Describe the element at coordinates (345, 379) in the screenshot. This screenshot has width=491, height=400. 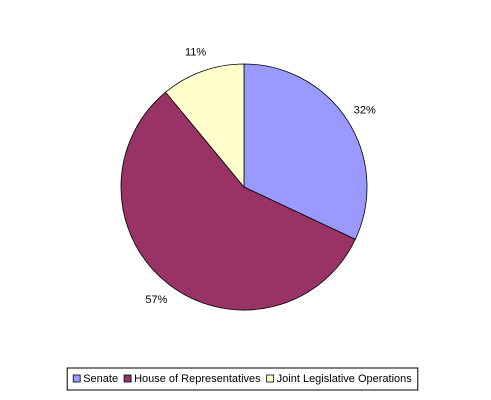
I see `legend-label: Joint Legislative Operations` at that location.